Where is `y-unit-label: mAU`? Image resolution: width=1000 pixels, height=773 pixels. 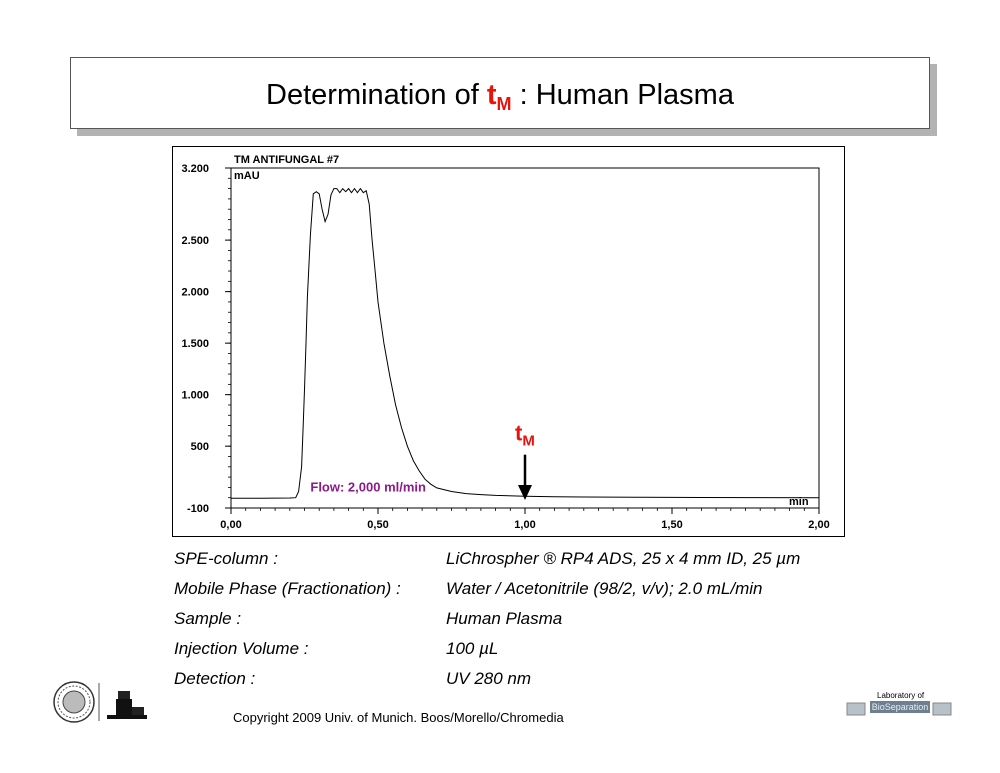
y-unit-label: mAU is located at coordinates (247, 176).